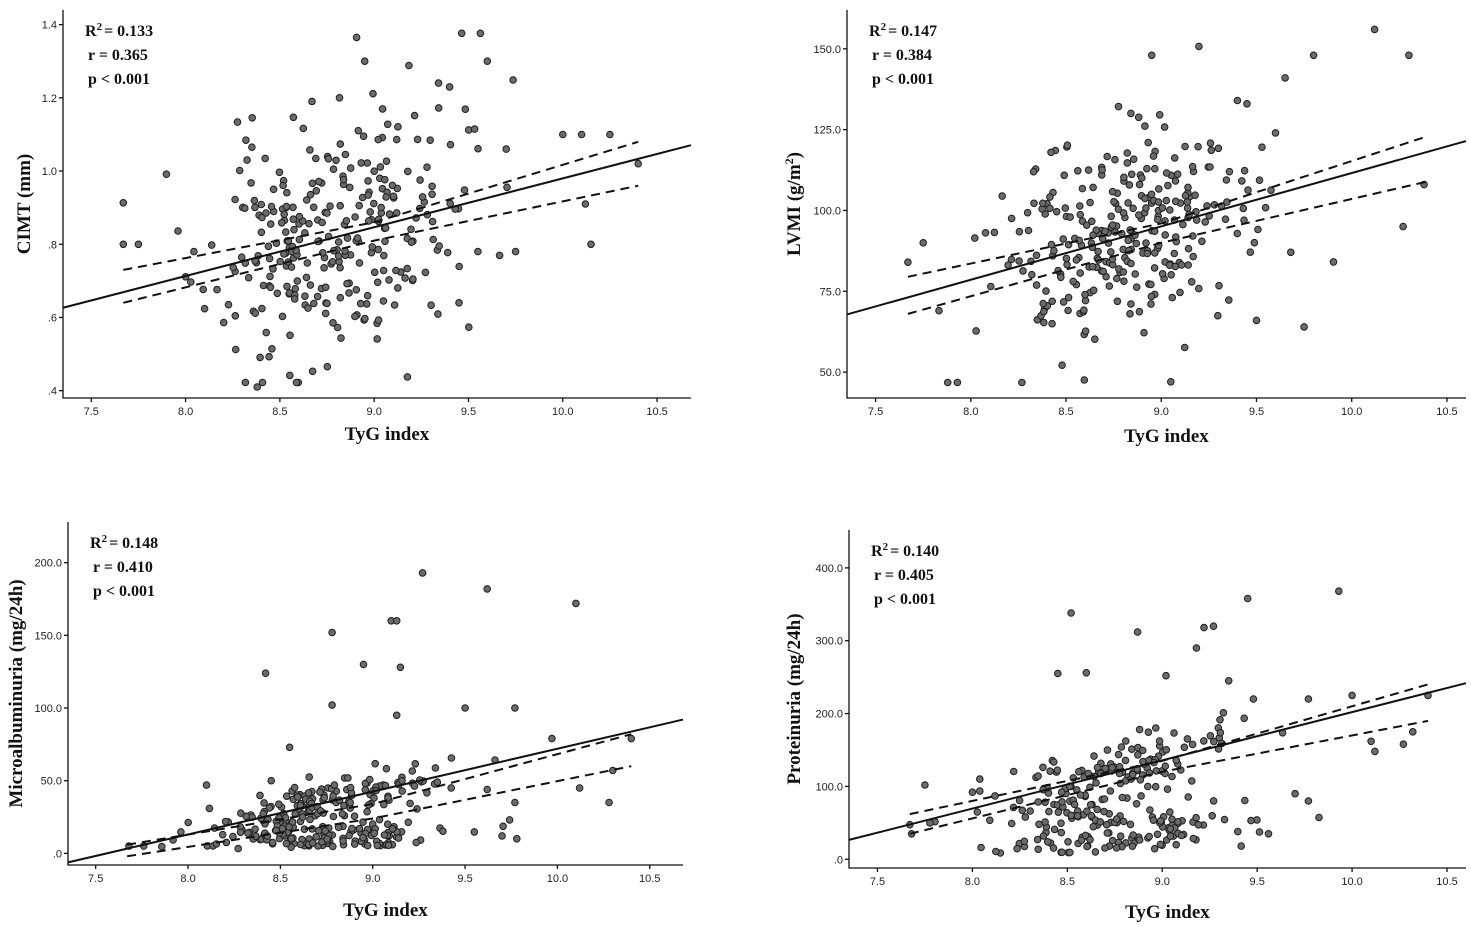 This screenshot has height=927, width=1471. What do you see at coordinates (649, 879) in the screenshot?
I see `x-tick-label: 10.5` at bounding box center [649, 879].